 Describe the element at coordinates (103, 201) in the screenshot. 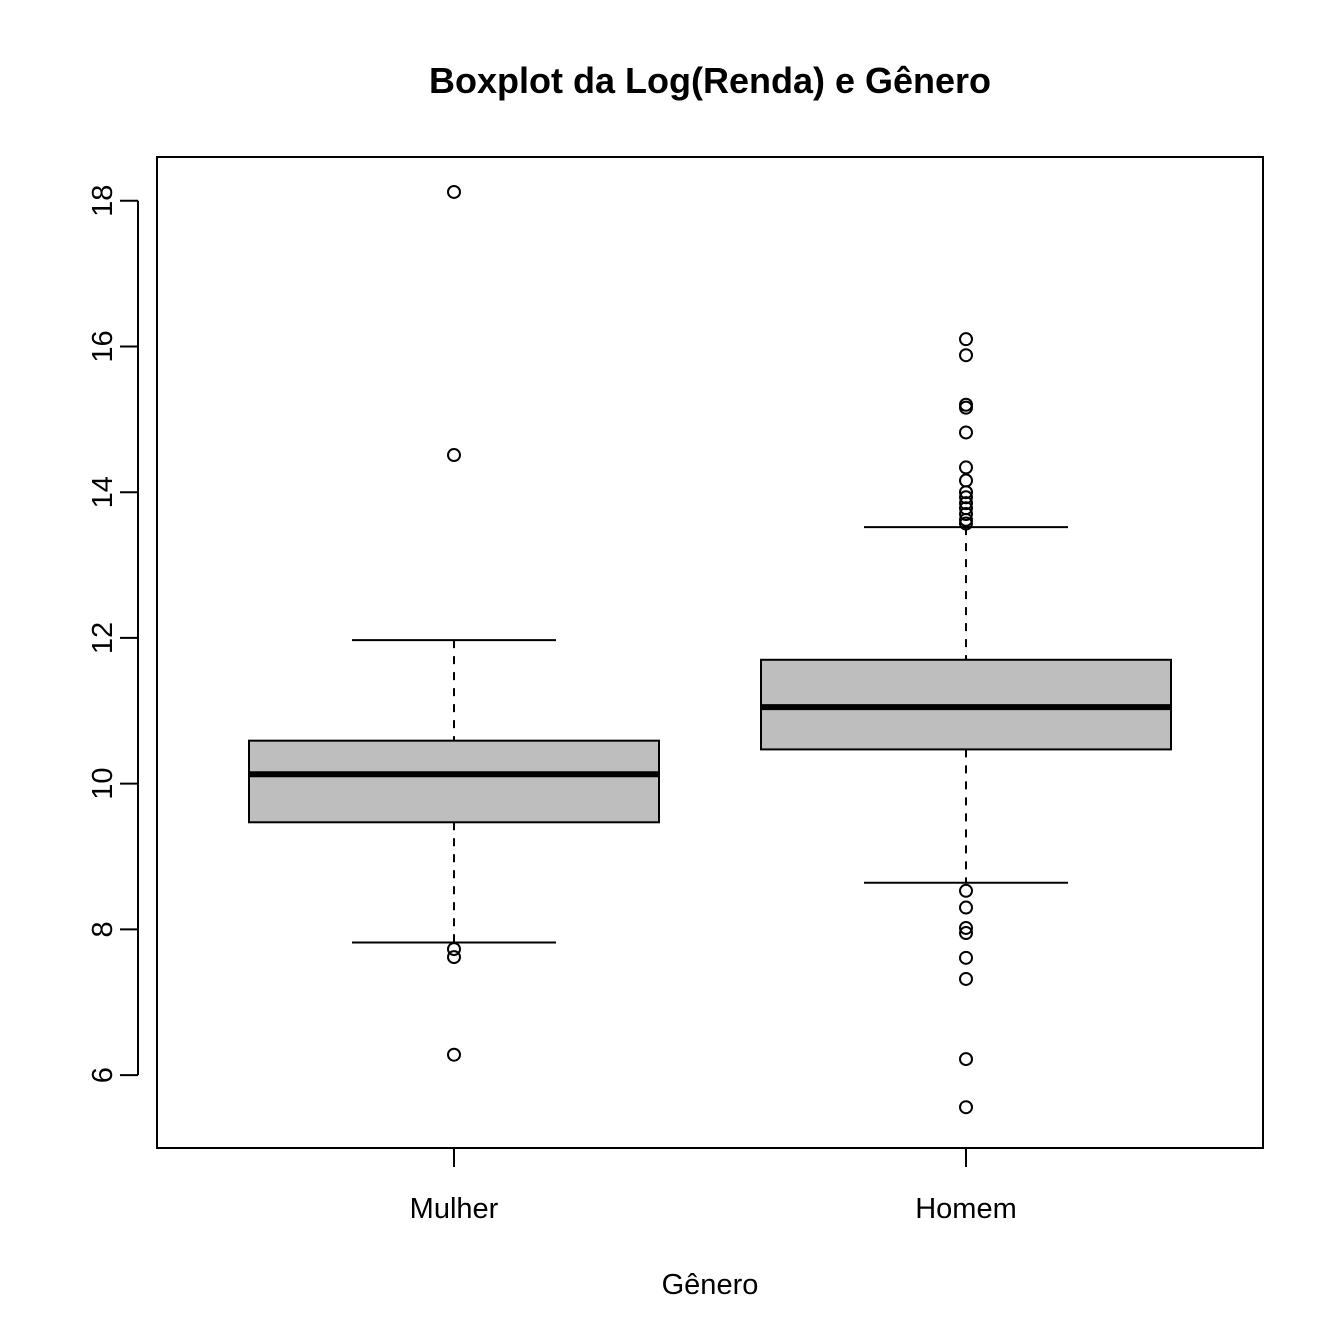

I see `y-tick-label: 18` at that location.